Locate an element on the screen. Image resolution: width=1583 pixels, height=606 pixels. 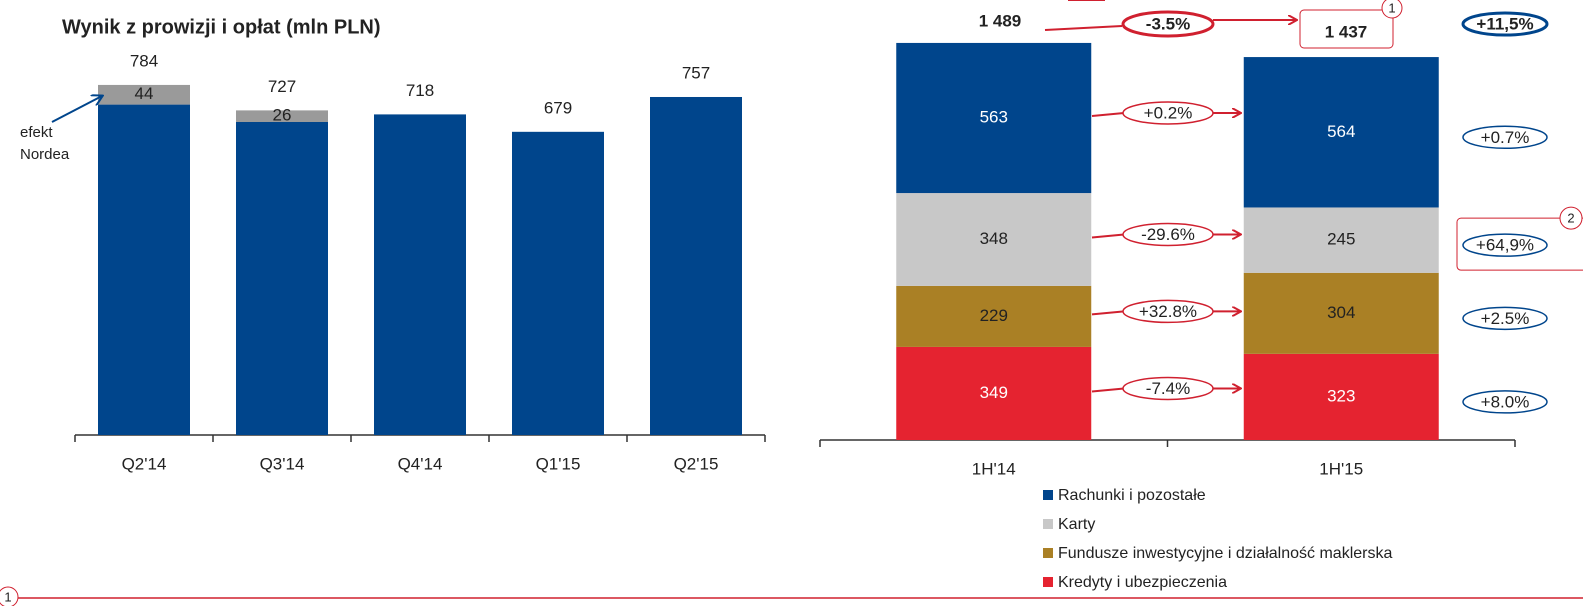
x-tick-label: Q2'14 is located at coordinates (144, 463).